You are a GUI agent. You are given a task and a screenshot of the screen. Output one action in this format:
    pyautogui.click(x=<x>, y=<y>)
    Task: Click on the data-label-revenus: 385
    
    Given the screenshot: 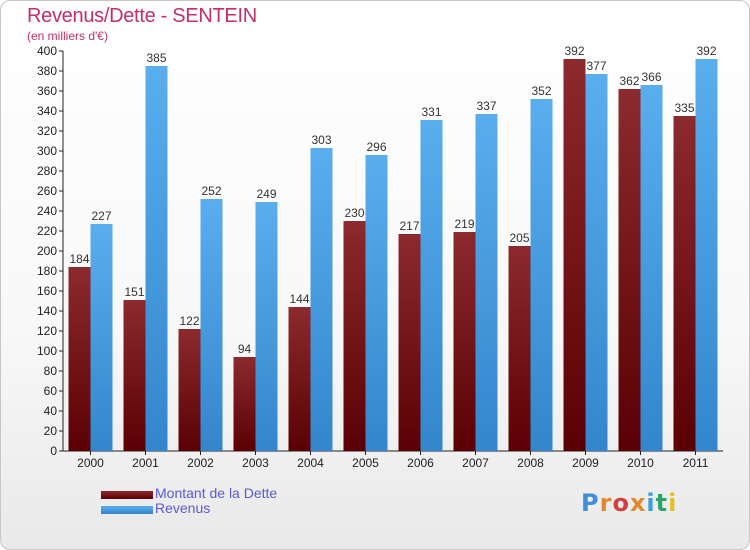 What is the action you would take?
    pyautogui.click(x=156, y=58)
    